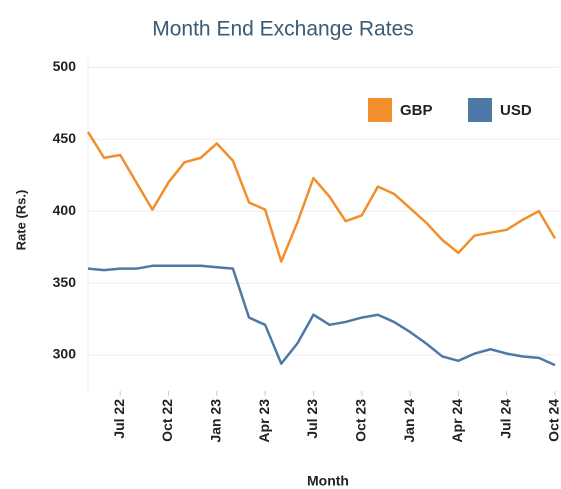  I want to click on x-tick-label: Oct 22, so click(167, 420).